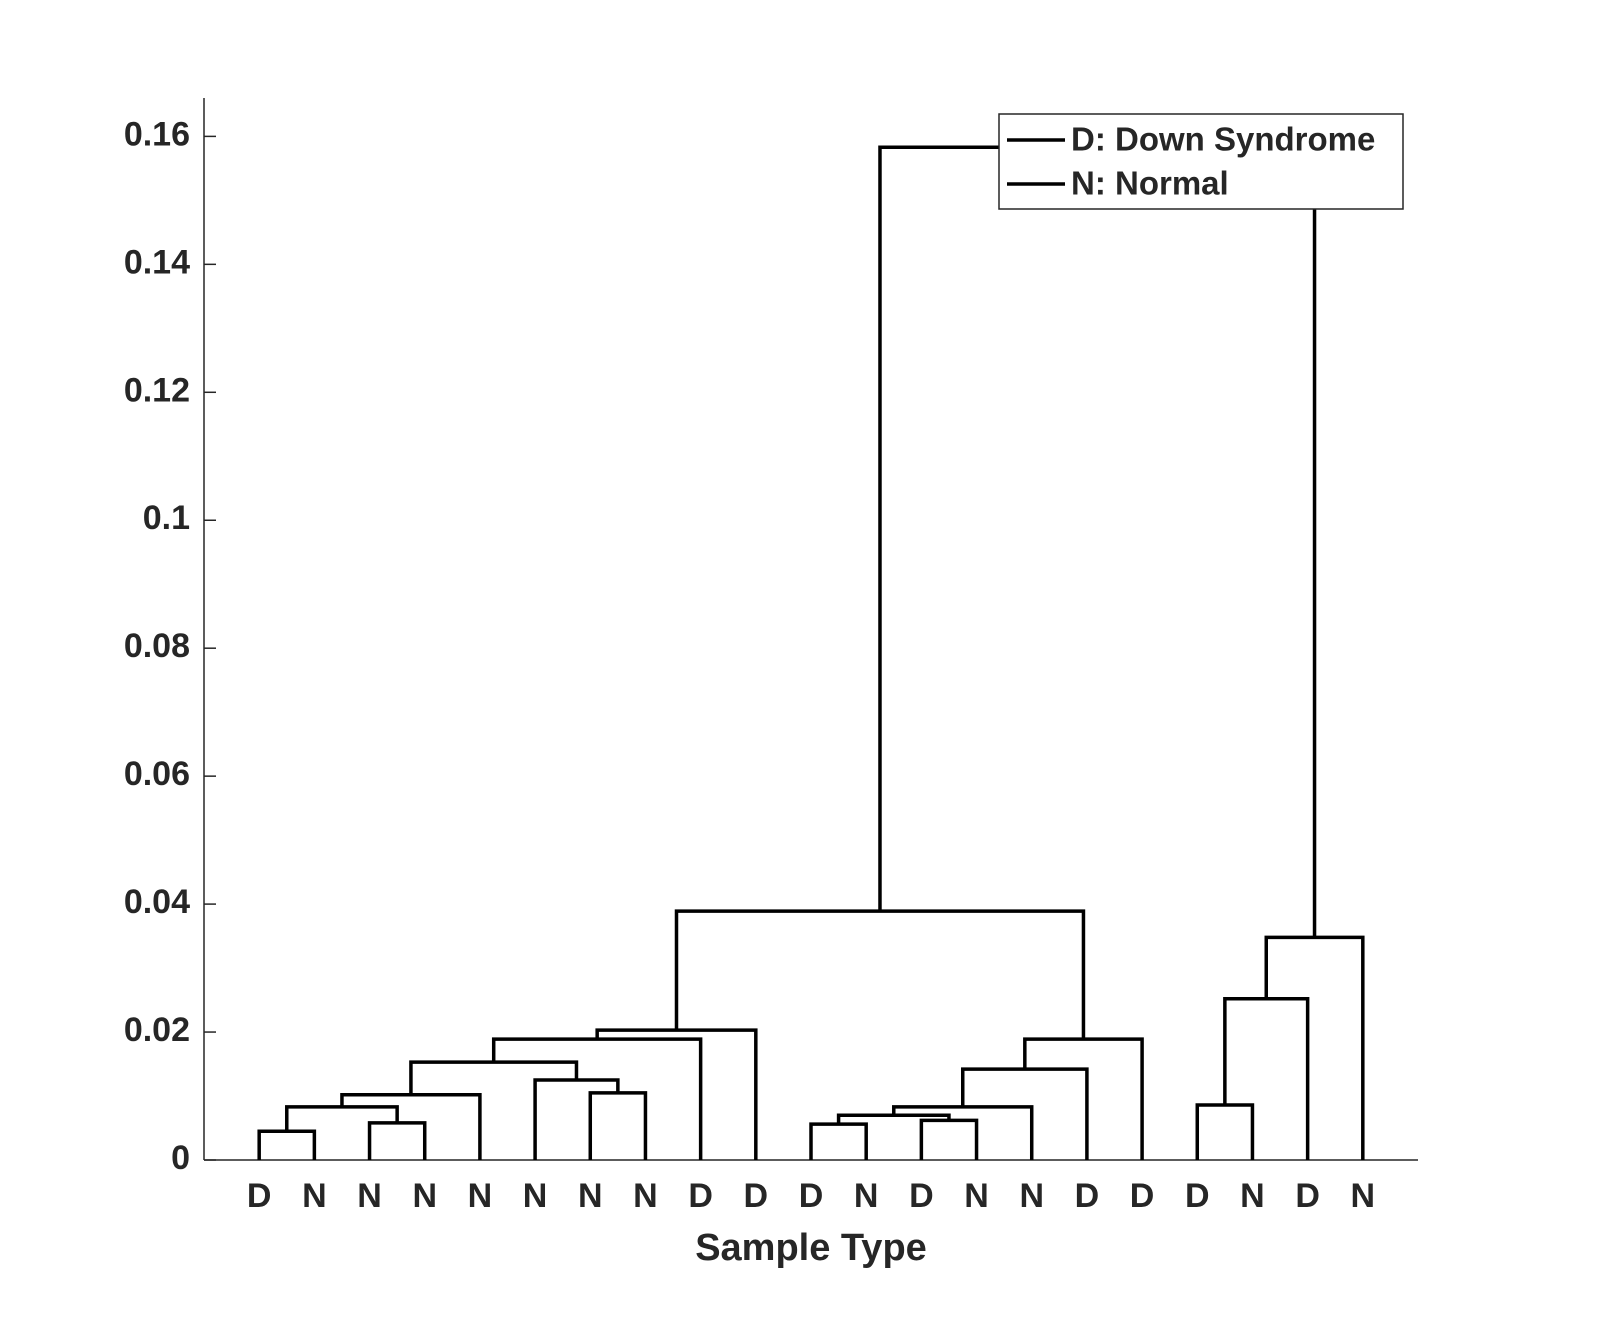  Describe the element at coordinates (1201, 161) in the screenshot. I see `legend-box` at that location.